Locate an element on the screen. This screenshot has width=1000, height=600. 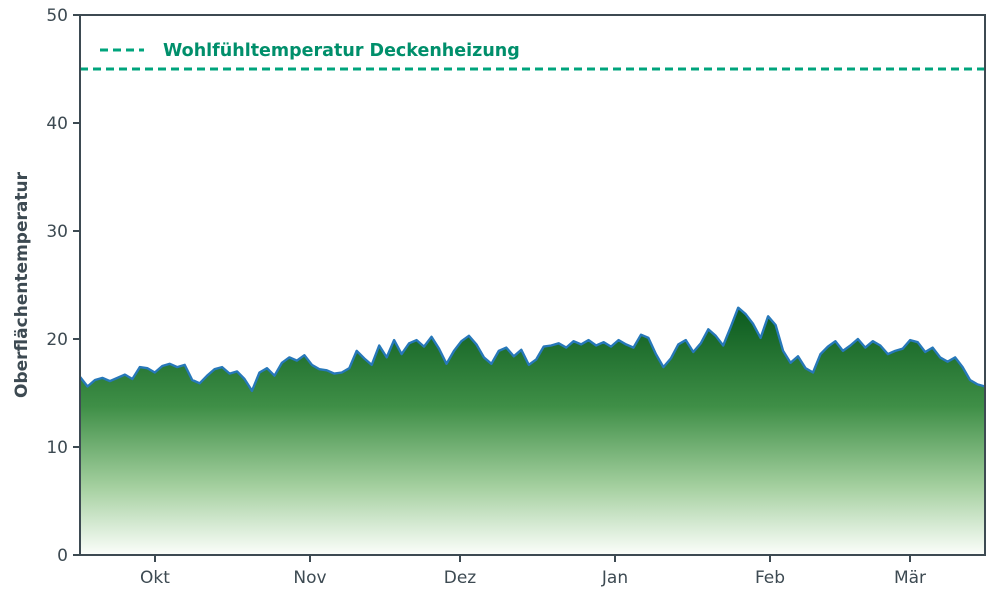
y-tick-label: 30 is located at coordinates (57, 232).